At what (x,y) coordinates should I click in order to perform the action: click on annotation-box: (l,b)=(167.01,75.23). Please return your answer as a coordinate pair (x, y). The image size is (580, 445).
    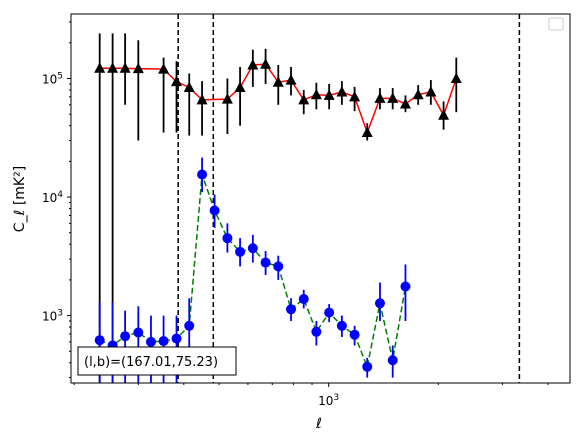
    Looking at the image, I should click on (157, 361).